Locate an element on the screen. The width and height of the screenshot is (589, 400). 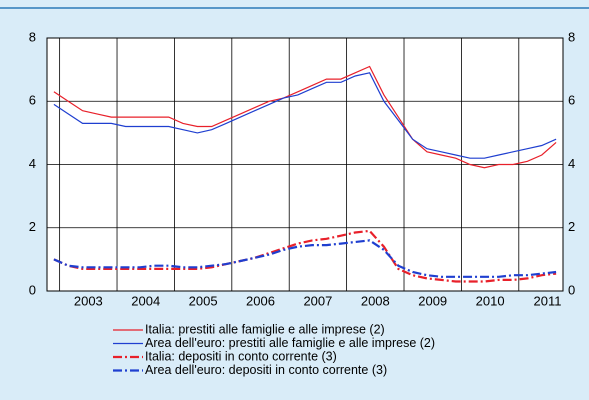
y-tick-label: 2 is located at coordinates (32, 226).